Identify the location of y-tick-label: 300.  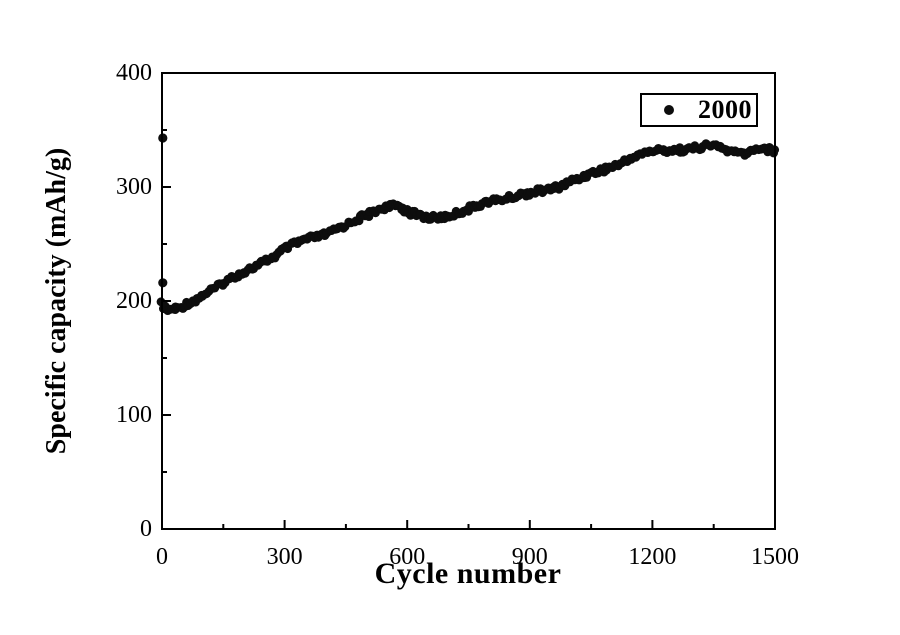
(134, 187).